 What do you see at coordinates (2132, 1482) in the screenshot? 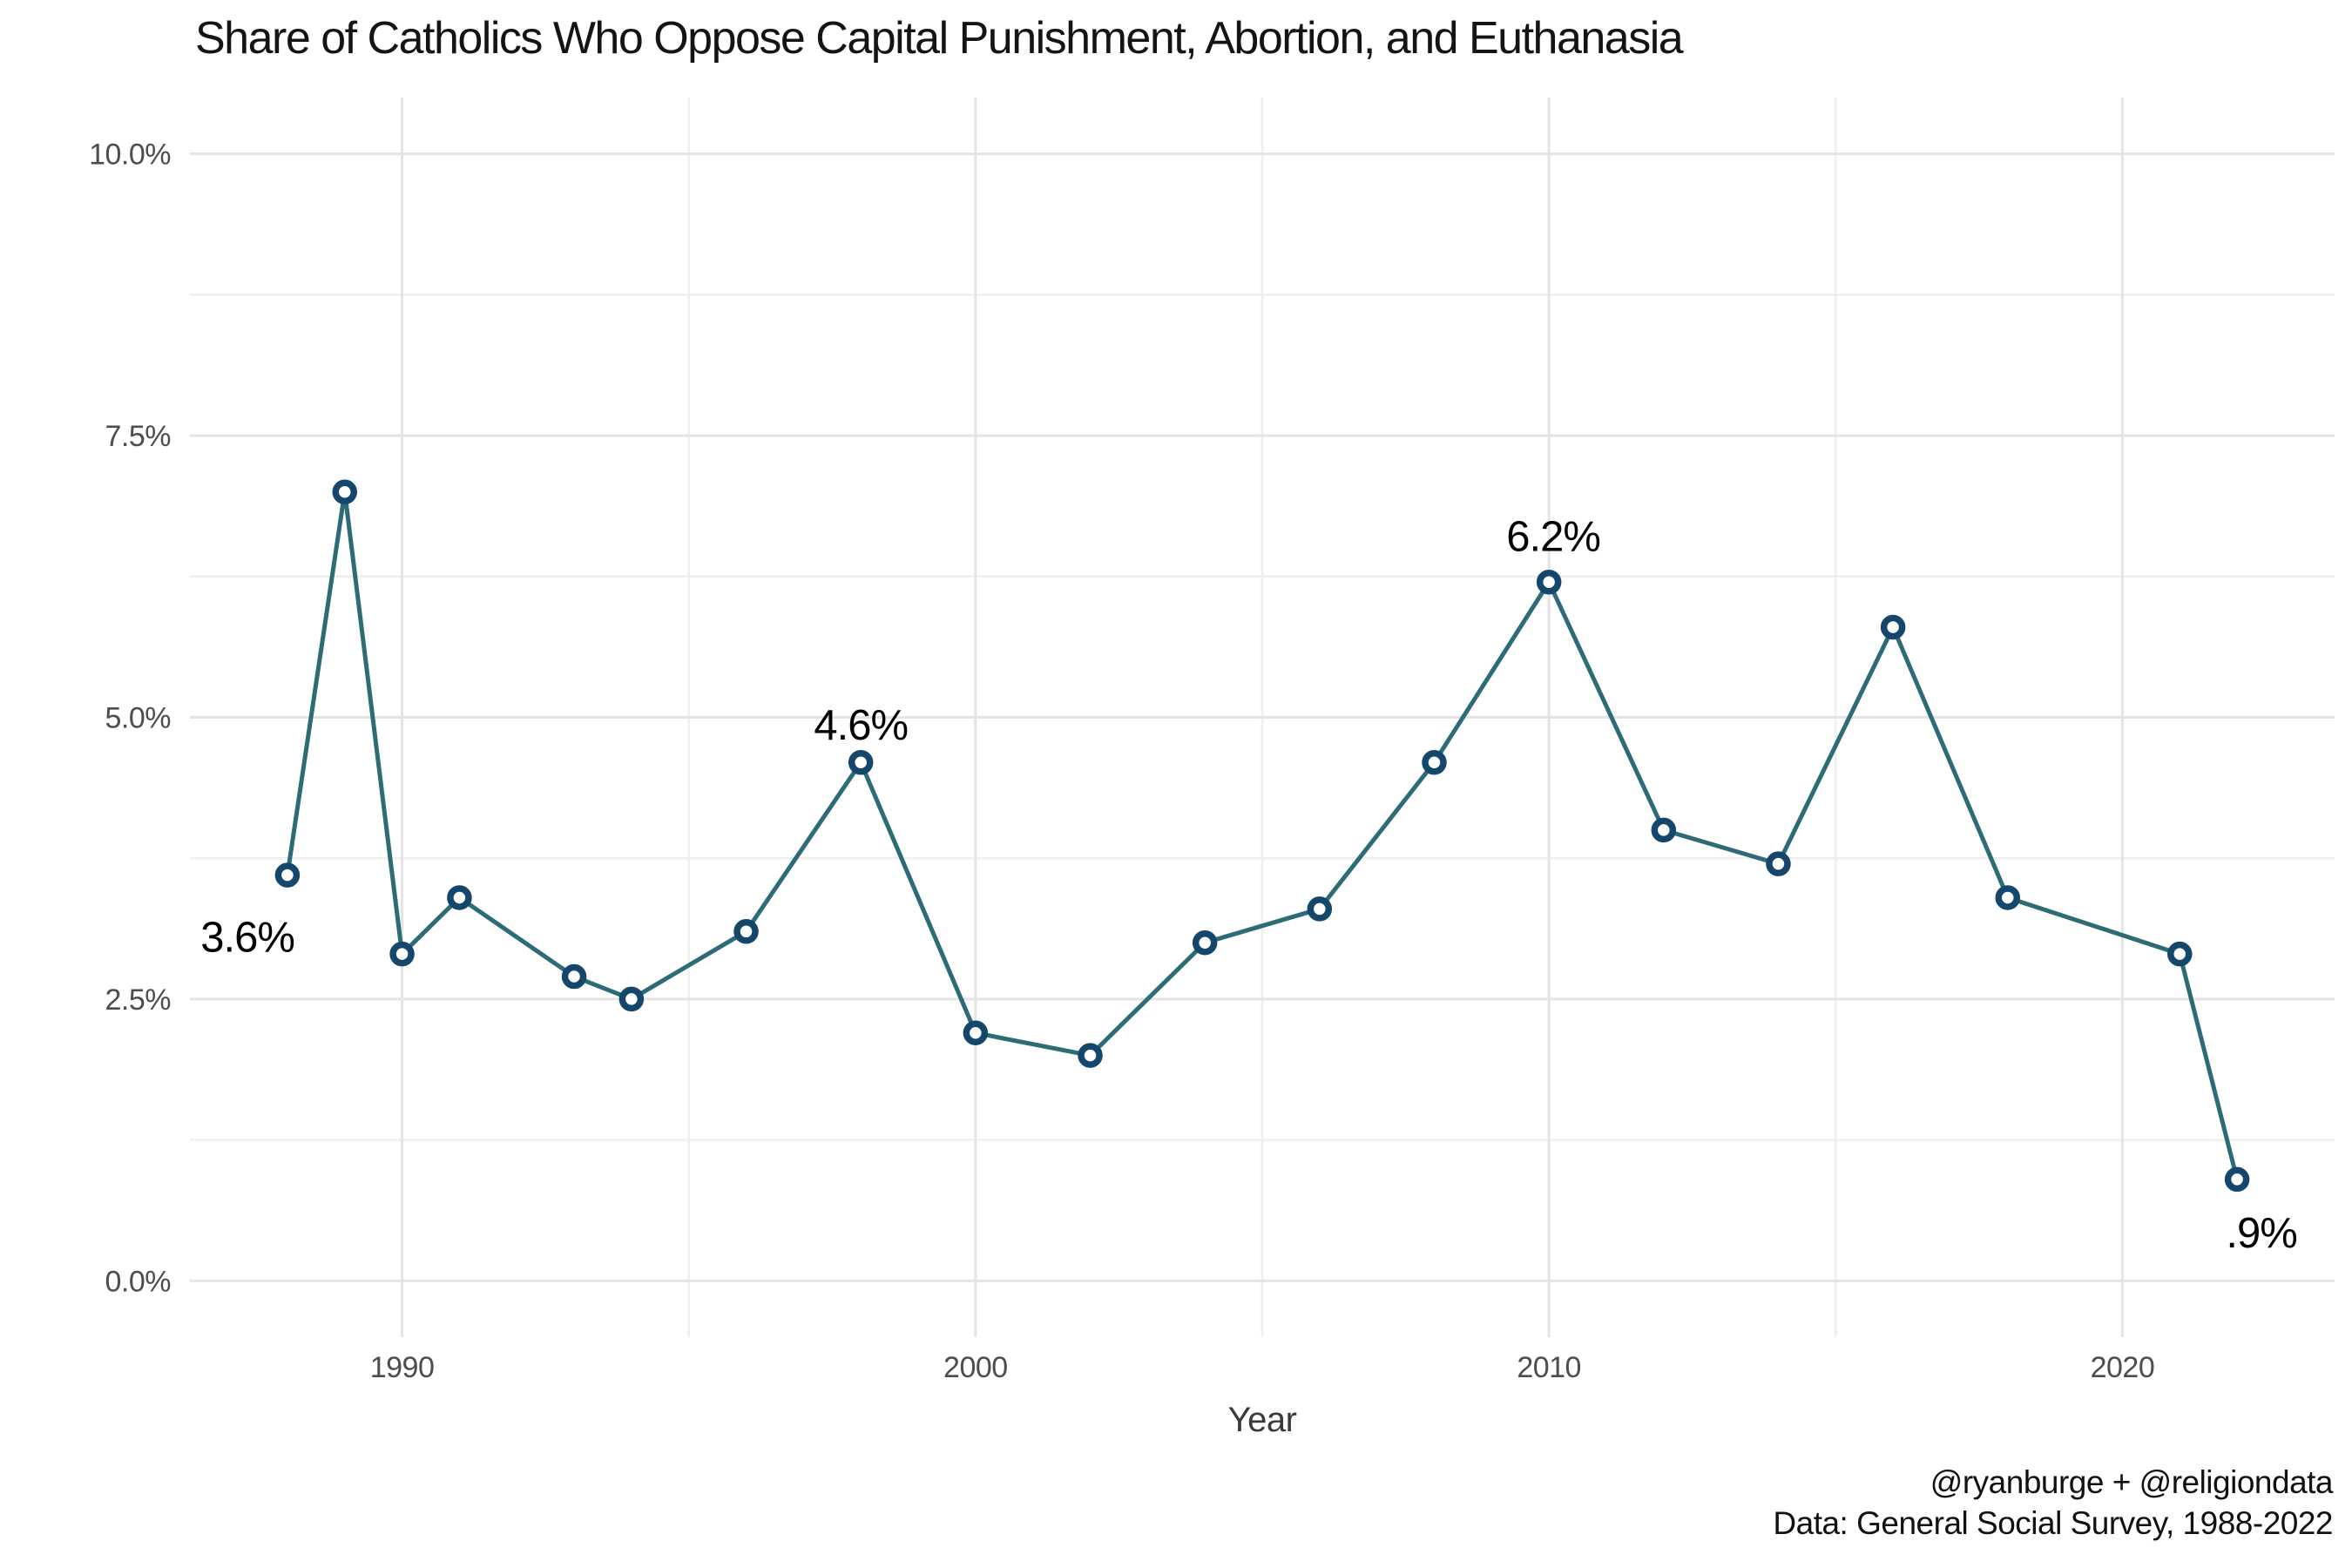
I see `attribution-line-1: @ryanburge + @religiondata` at bounding box center [2132, 1482].